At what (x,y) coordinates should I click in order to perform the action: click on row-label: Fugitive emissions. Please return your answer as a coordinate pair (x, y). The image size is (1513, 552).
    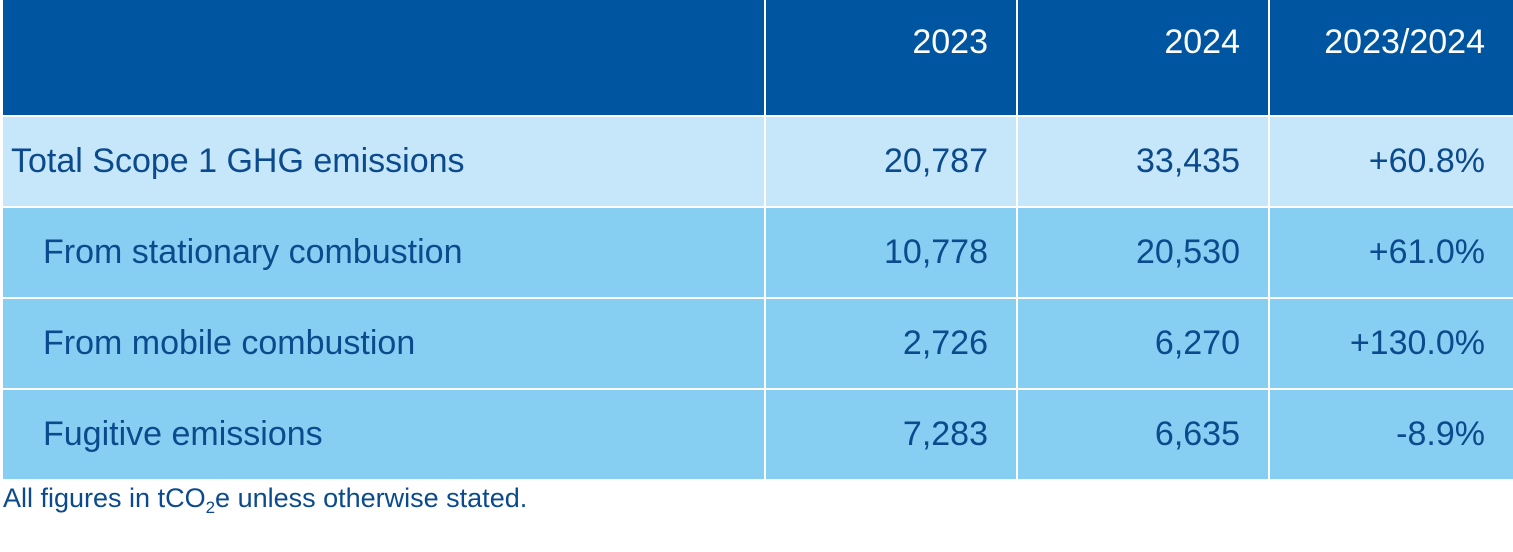
    Looking at the image, I should click on (384, 433).